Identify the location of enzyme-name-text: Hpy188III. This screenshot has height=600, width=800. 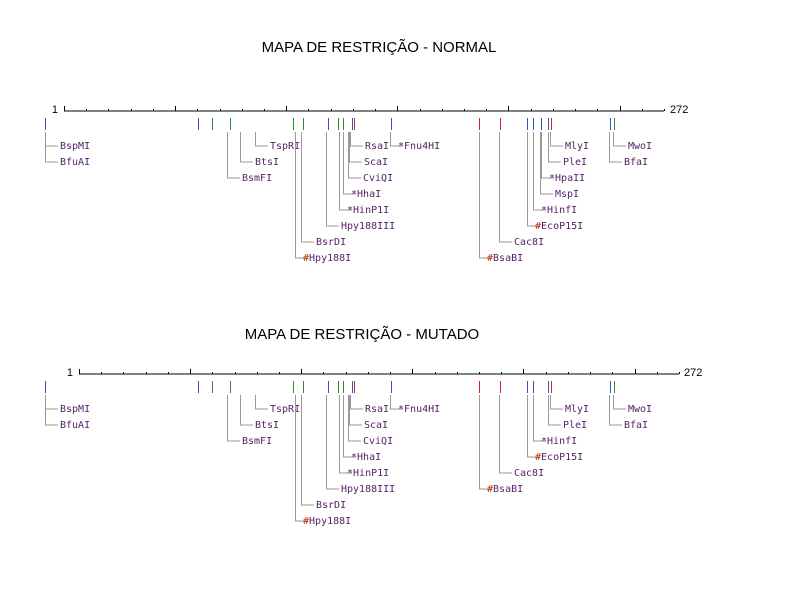
(368, 226).